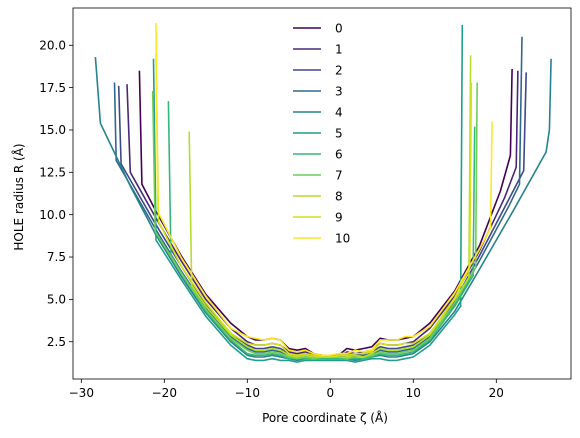 This screenshot has height=438, width=580. I want to click on x-tick-label: 10, so click(413, 393).